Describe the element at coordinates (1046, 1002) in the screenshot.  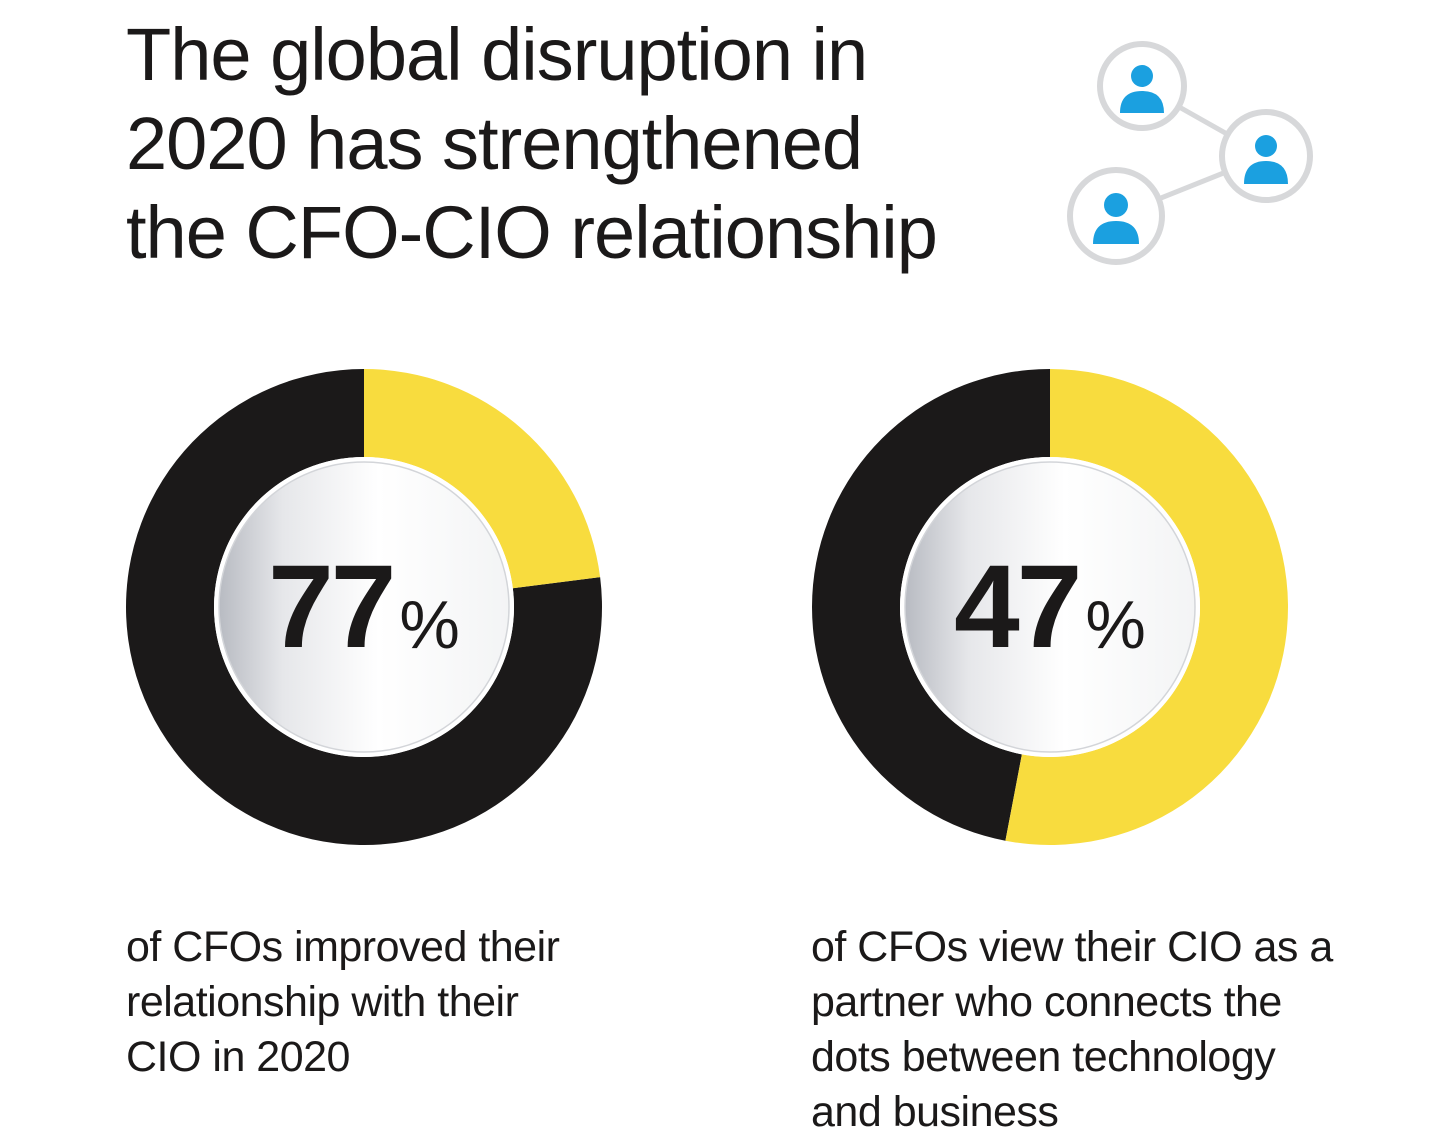
I see `caption-line: partner who connects the` at that location.